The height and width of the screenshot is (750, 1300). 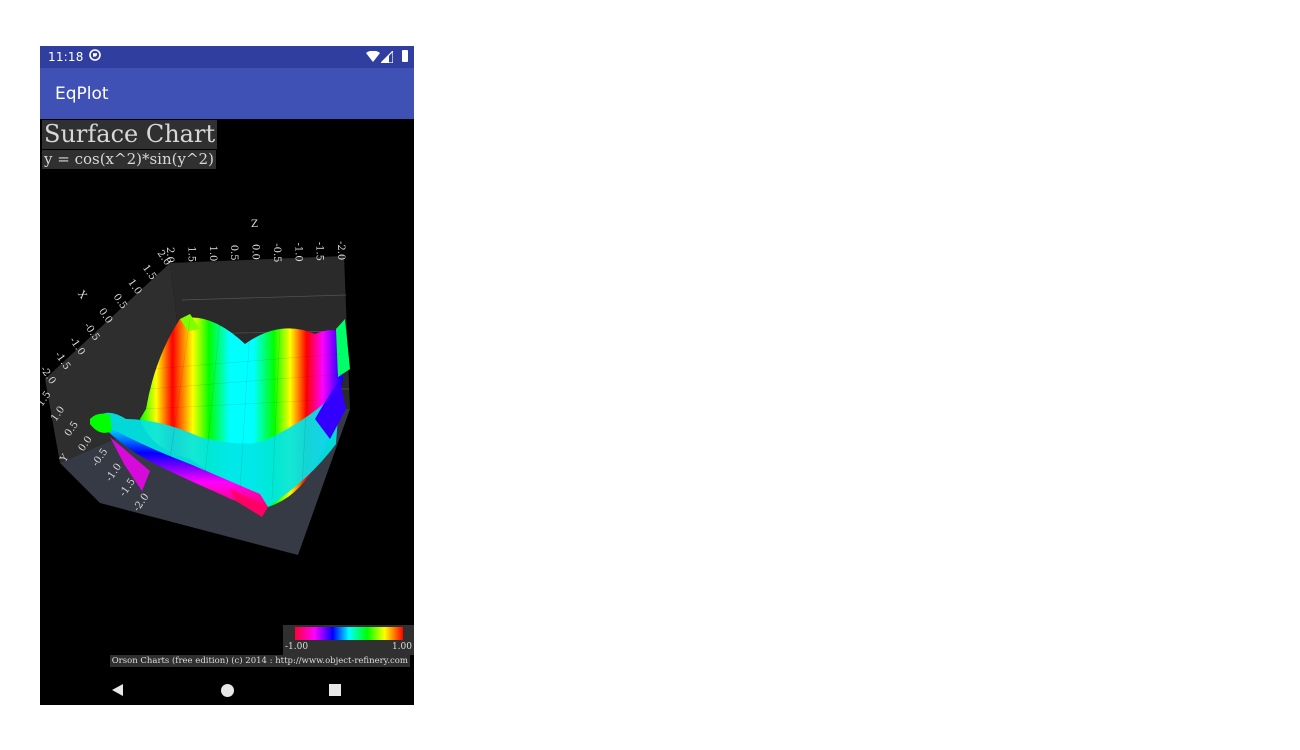 I want to click on surface-plot, so click(x=220, y=415).